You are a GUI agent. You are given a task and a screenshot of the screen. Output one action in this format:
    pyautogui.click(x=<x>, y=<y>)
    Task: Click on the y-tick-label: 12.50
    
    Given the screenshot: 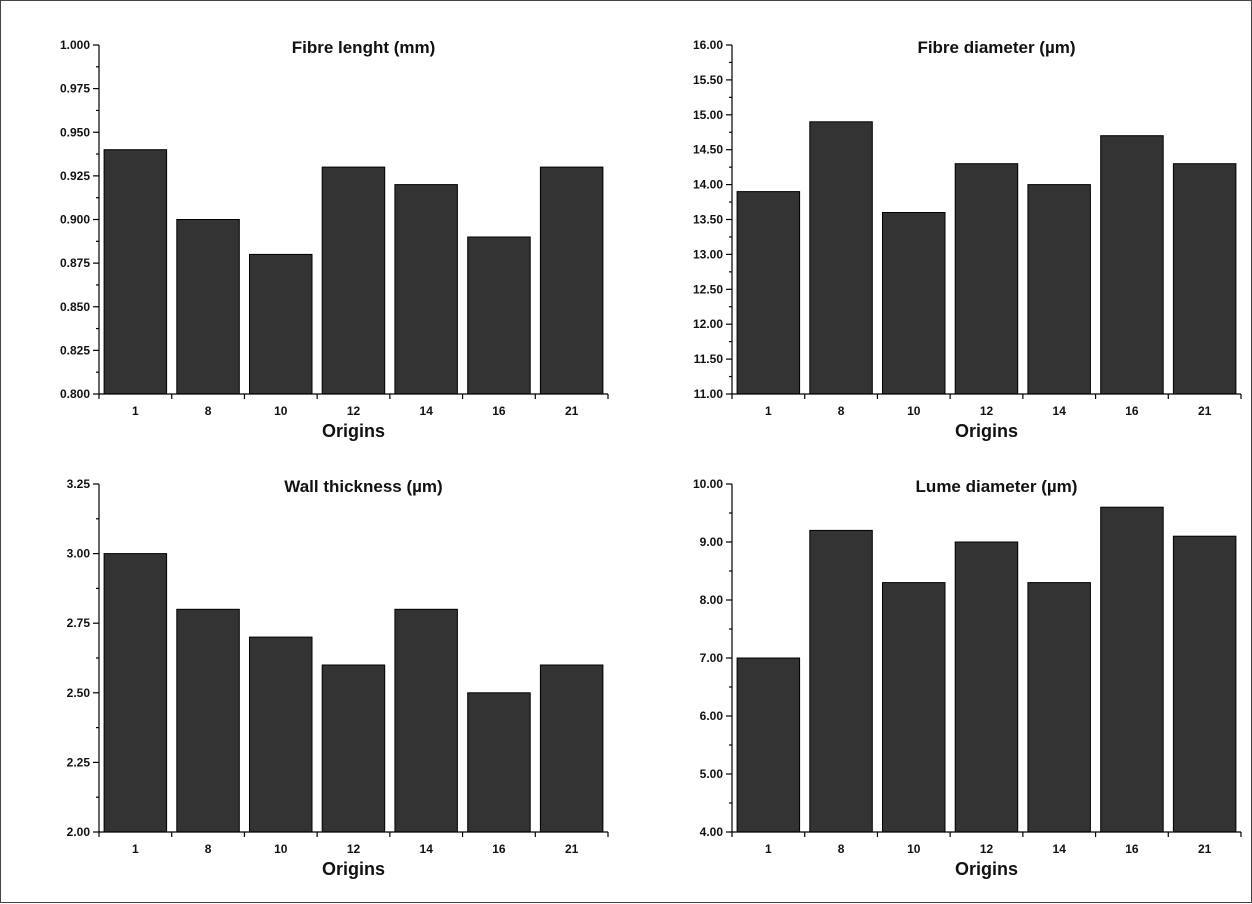 What is the action you would take?
    pyautogui.click(x=708, y=289)
    